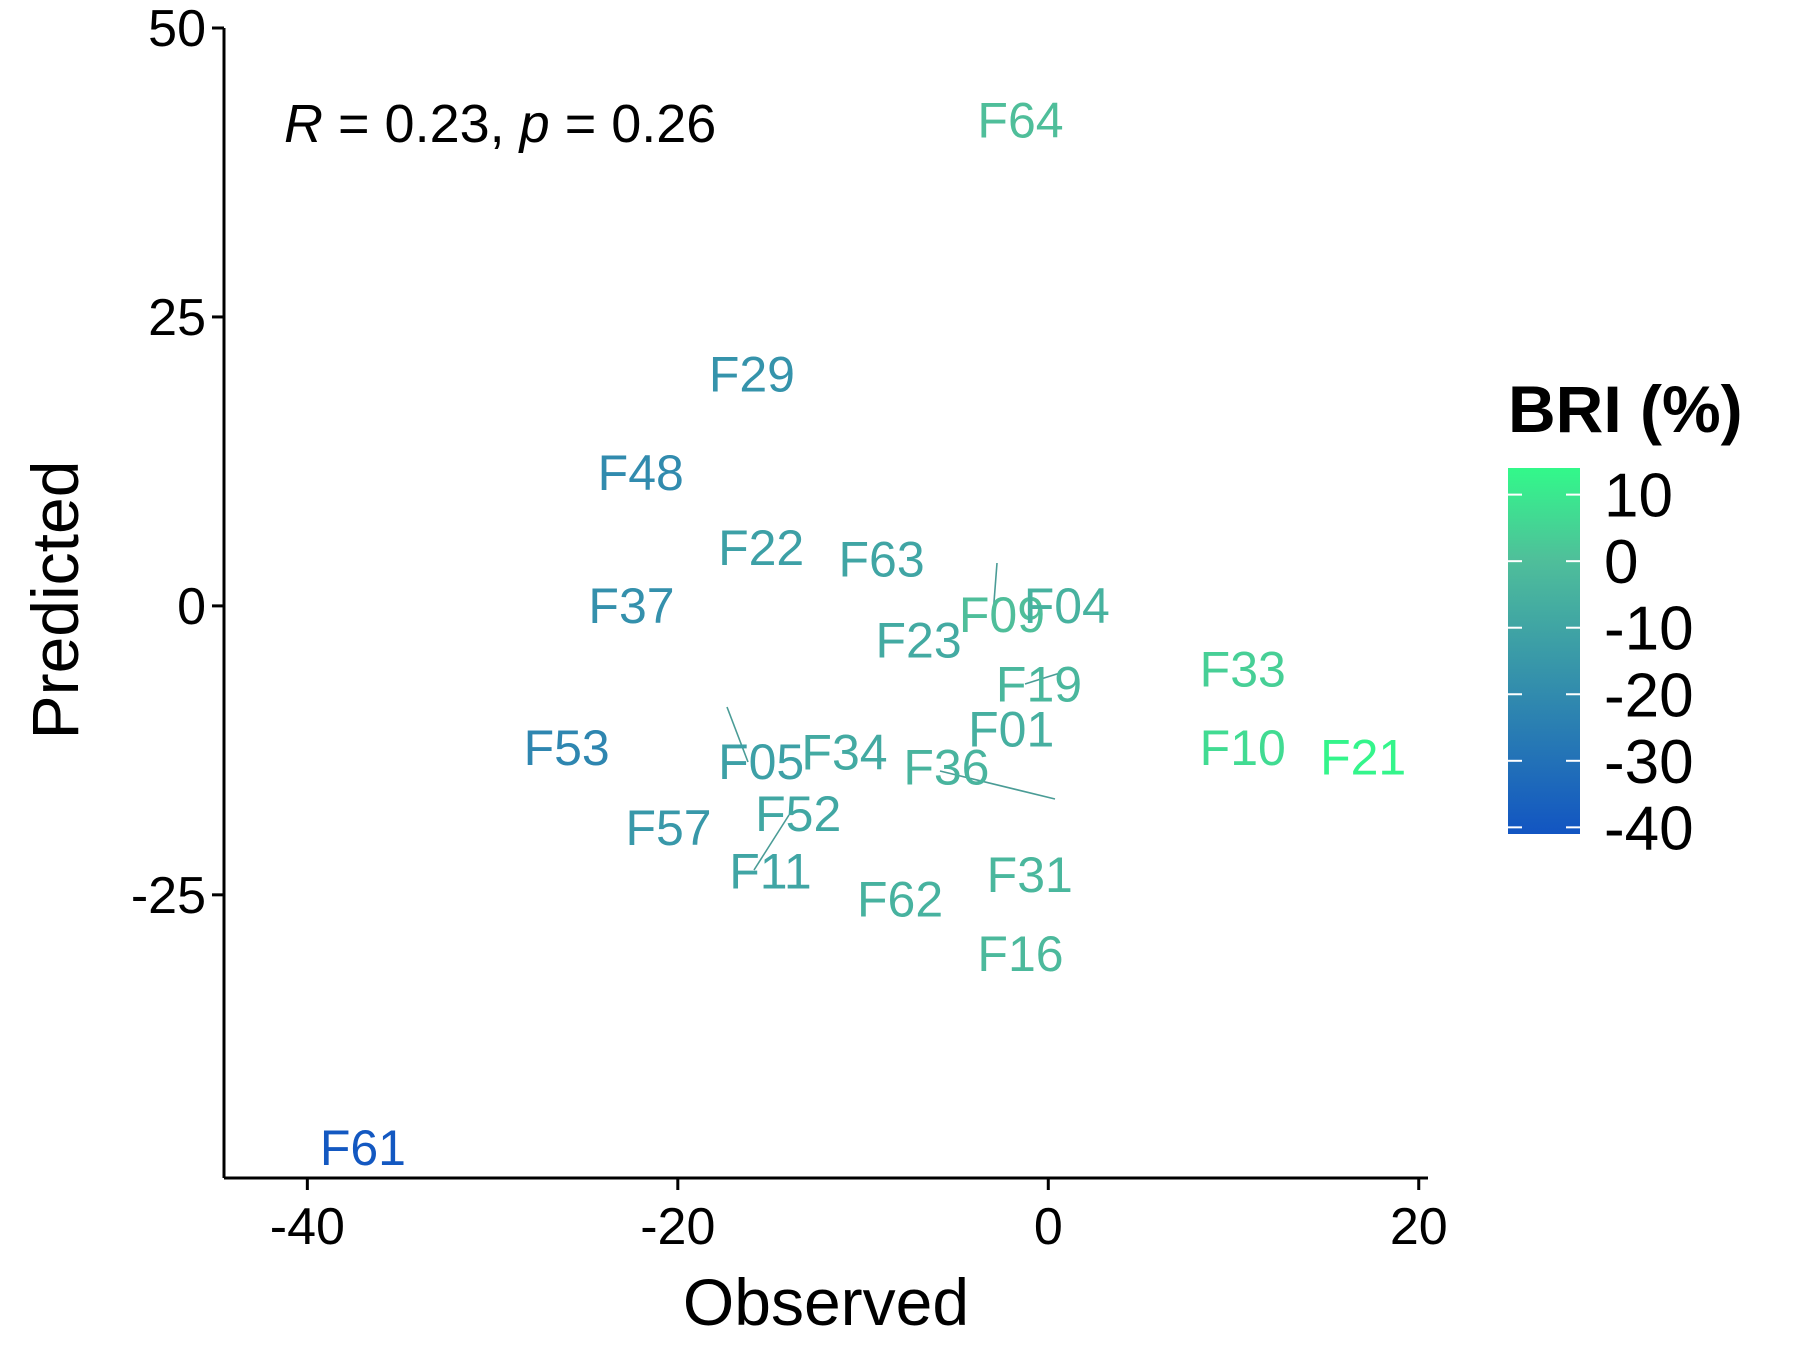  I want to click on point-label-f19: F19, so click(1039, 684).